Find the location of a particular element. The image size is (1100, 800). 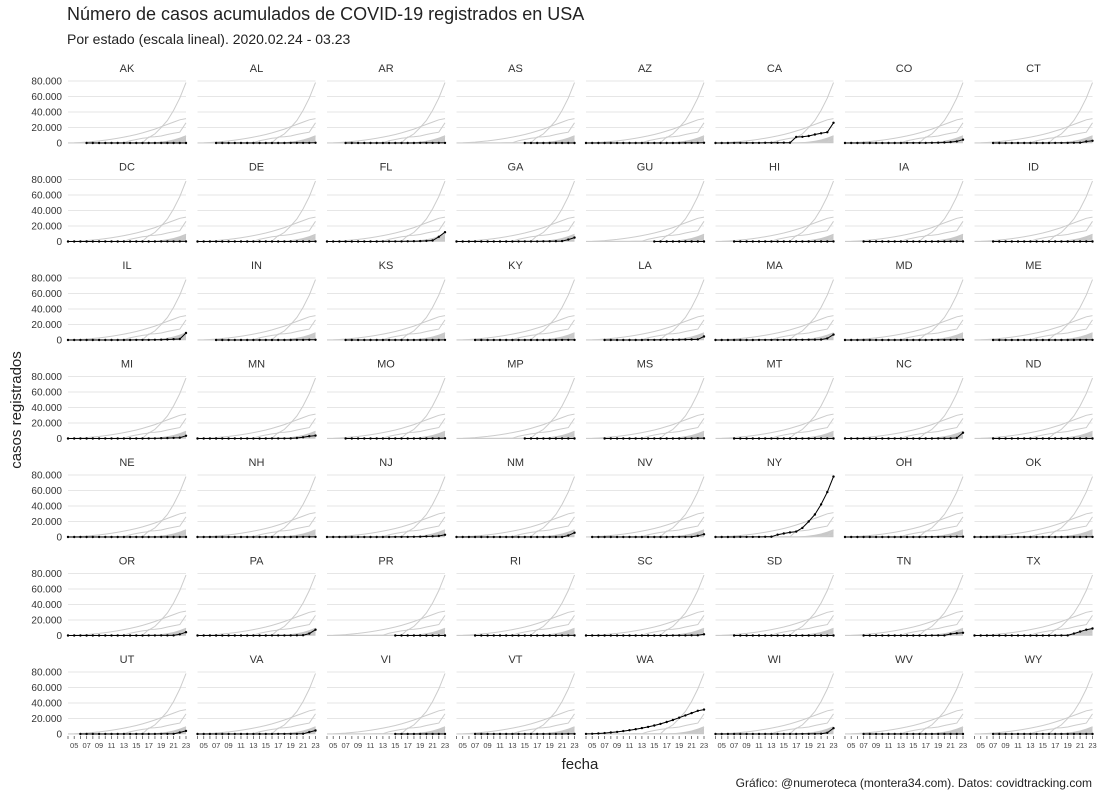

panel-mp: MP is located at coordinates (516, 399).